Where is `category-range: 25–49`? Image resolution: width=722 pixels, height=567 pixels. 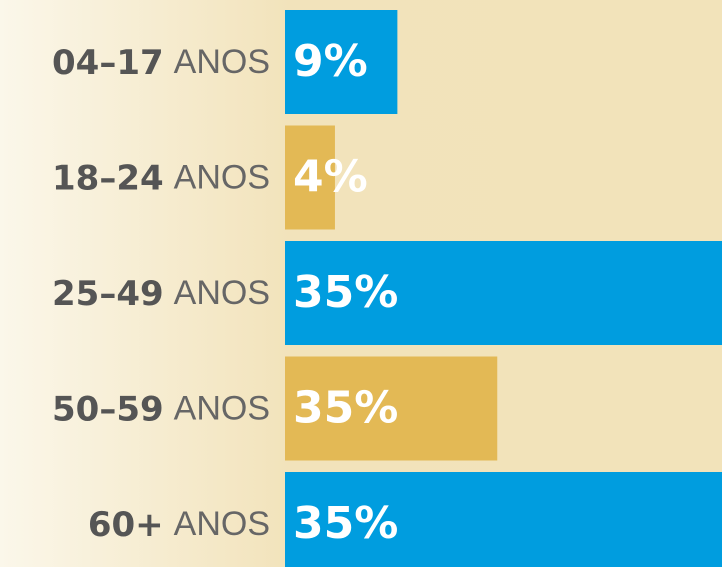
category-range: 25–49 is located at coordinates (108, 294).